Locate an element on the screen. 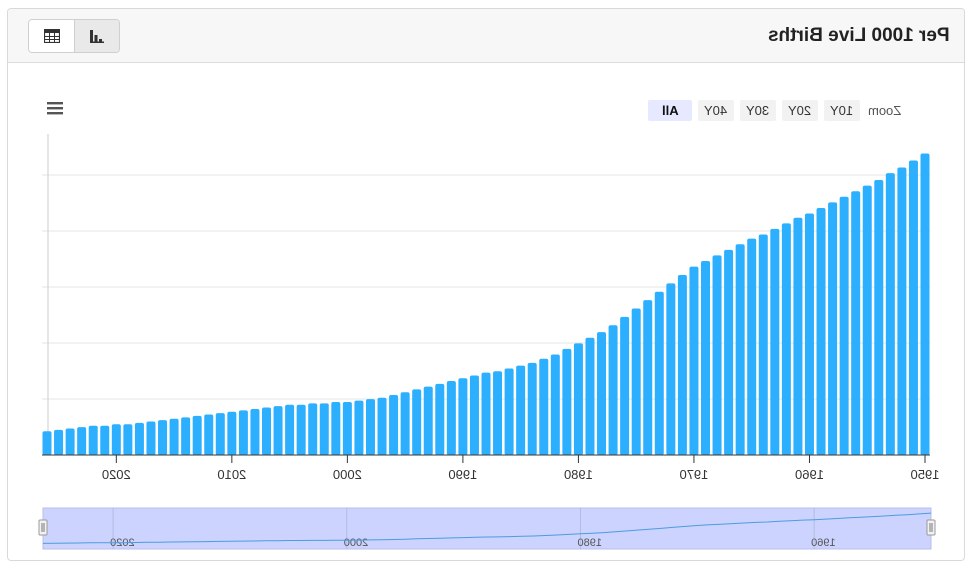 The image size is (974, 569). bar-1978 is located at coordinates (602, 393).